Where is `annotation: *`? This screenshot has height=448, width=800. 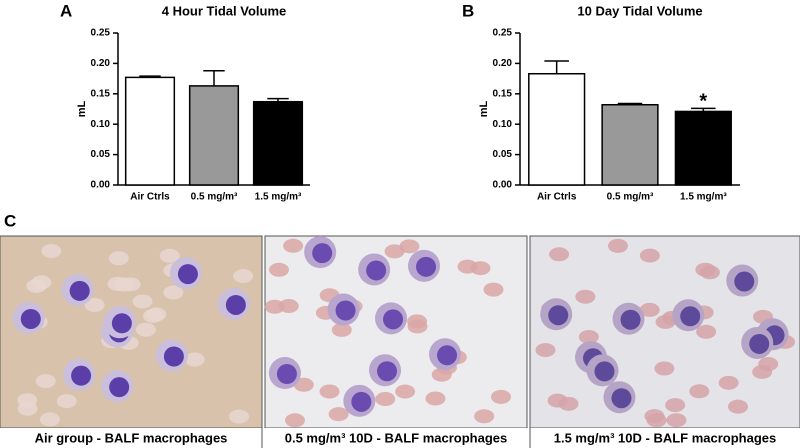 annotation: * is located at coordinates (703, 102).